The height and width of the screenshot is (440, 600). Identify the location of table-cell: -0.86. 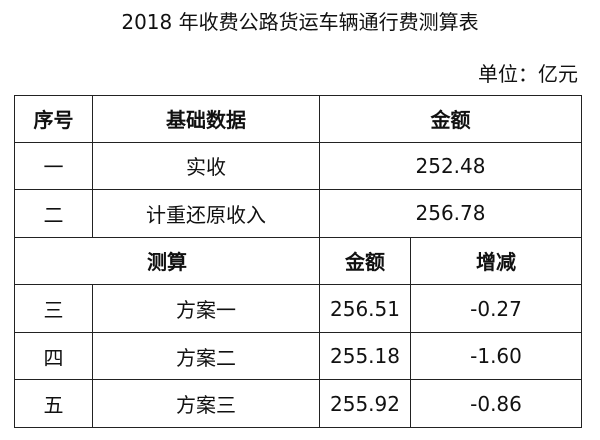
(496, 404).